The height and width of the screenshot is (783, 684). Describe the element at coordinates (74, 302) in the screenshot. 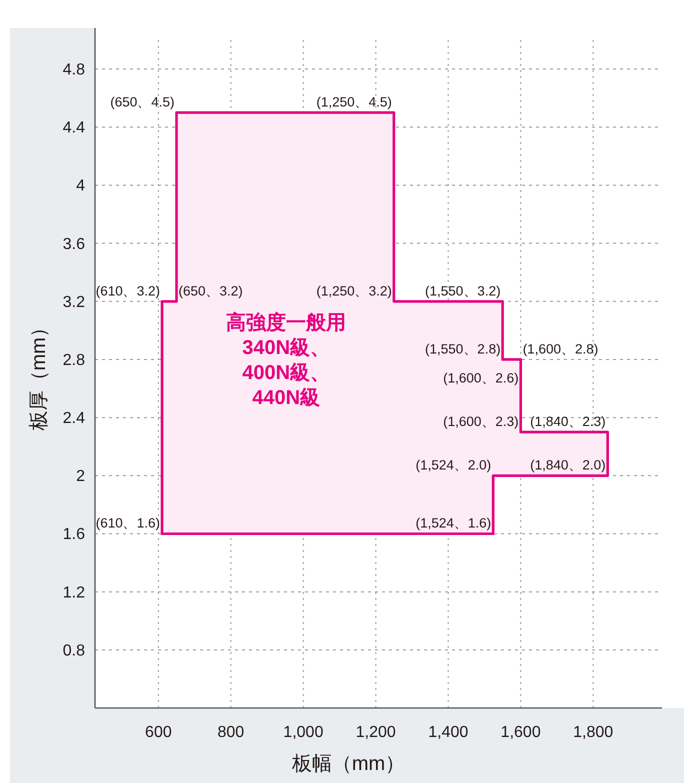

I see `y-tick-label: 3.2` at that location.